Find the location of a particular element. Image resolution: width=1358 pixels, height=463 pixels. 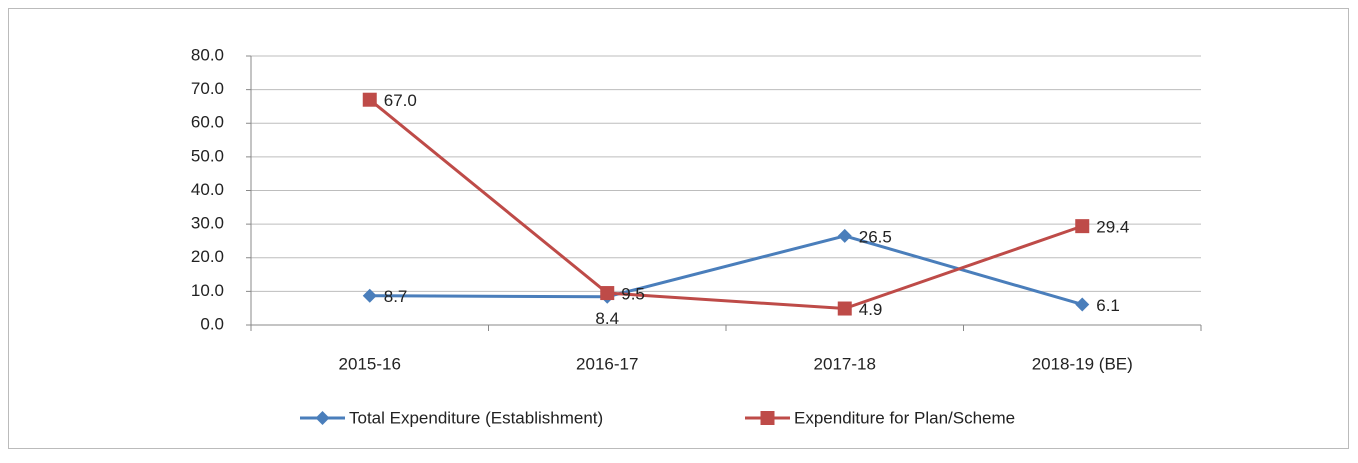

y-tick-label: 20.0 is located at coordinates (207, 256).